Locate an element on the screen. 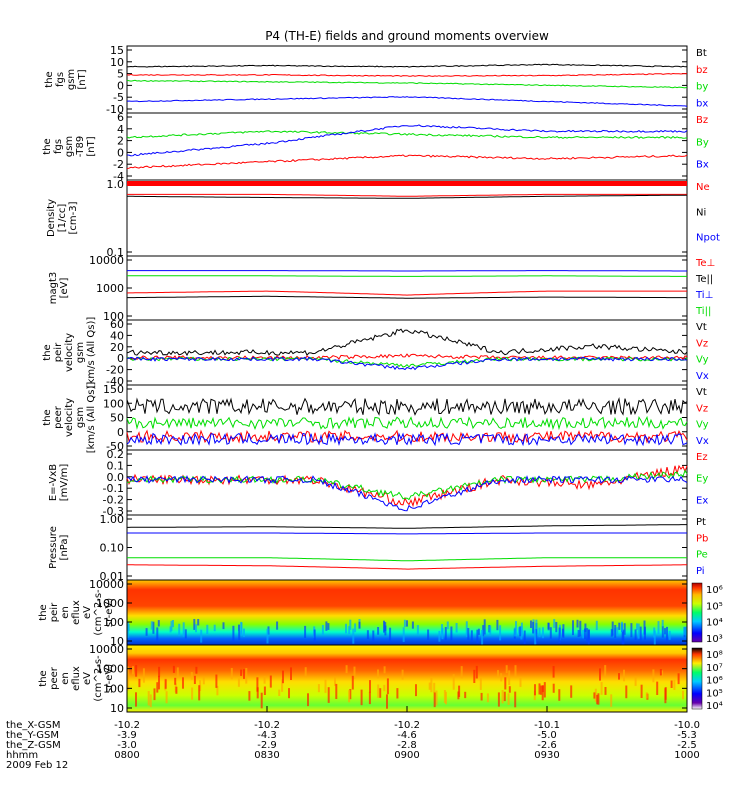  series-Pb is located at coordinates (407, 567).